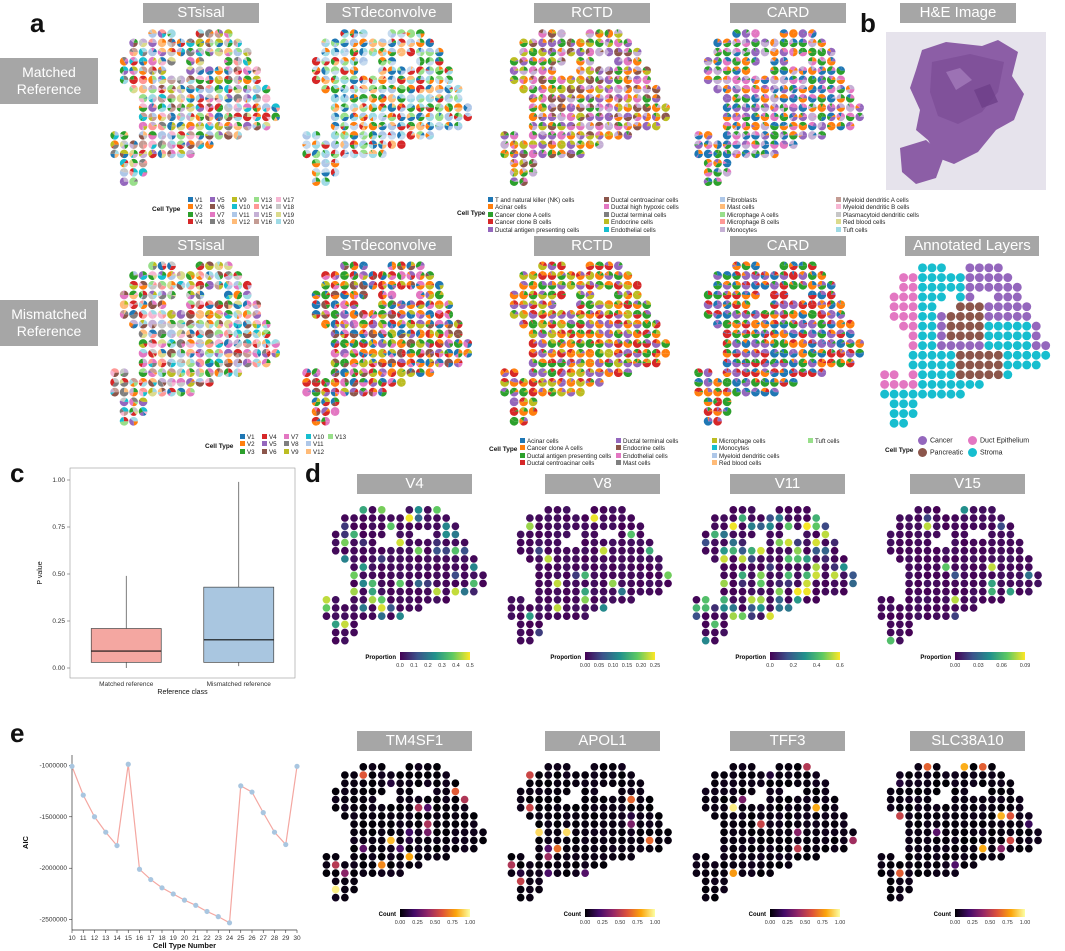  I want to click on header-tff3: TFF3, so click(787, 741).